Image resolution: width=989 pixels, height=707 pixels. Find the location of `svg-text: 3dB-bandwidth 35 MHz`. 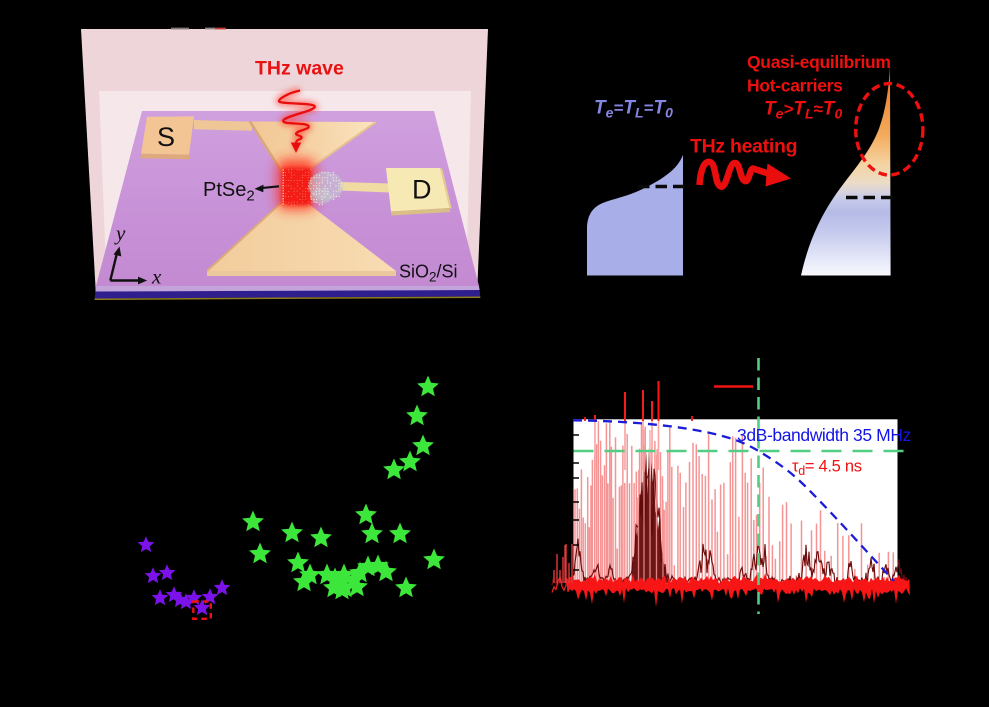

svg-text: 3dB-bandwidth 35 MHz is located at coordinates (824, 435).